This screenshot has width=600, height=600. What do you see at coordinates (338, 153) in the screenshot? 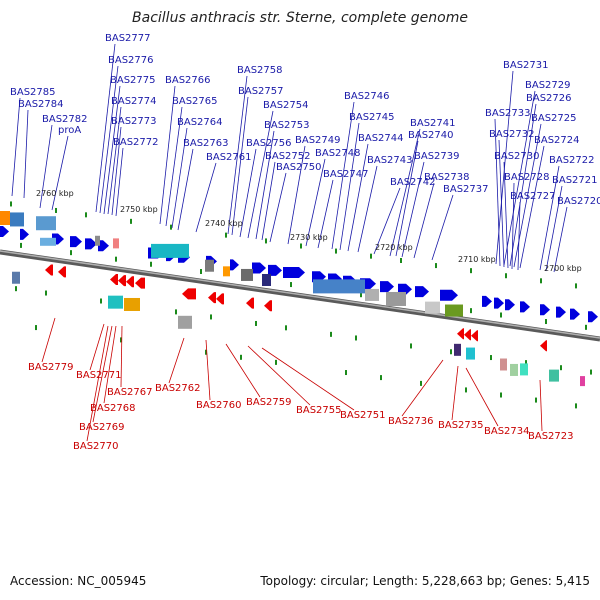
I see `forward-gene-label: BAS2748` at bounding box center [338, 153].